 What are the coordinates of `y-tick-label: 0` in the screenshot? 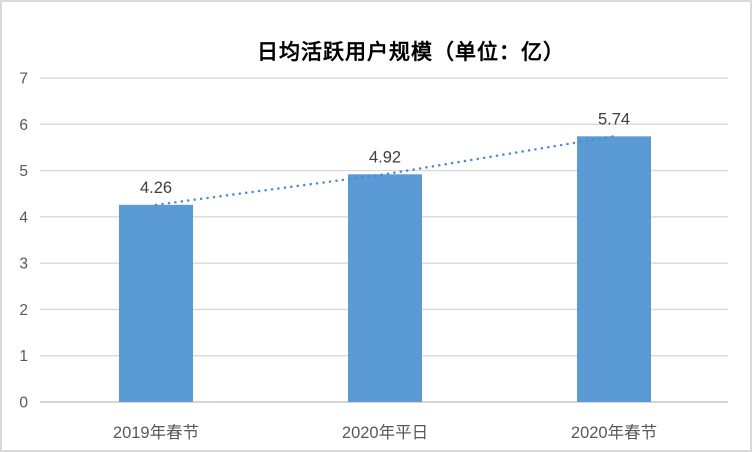 It's located at (23, 403).